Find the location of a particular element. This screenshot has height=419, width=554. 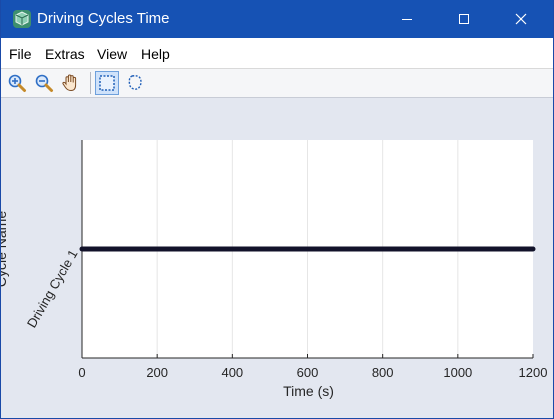

zoom-in-button is located at coordinates (17, 83).